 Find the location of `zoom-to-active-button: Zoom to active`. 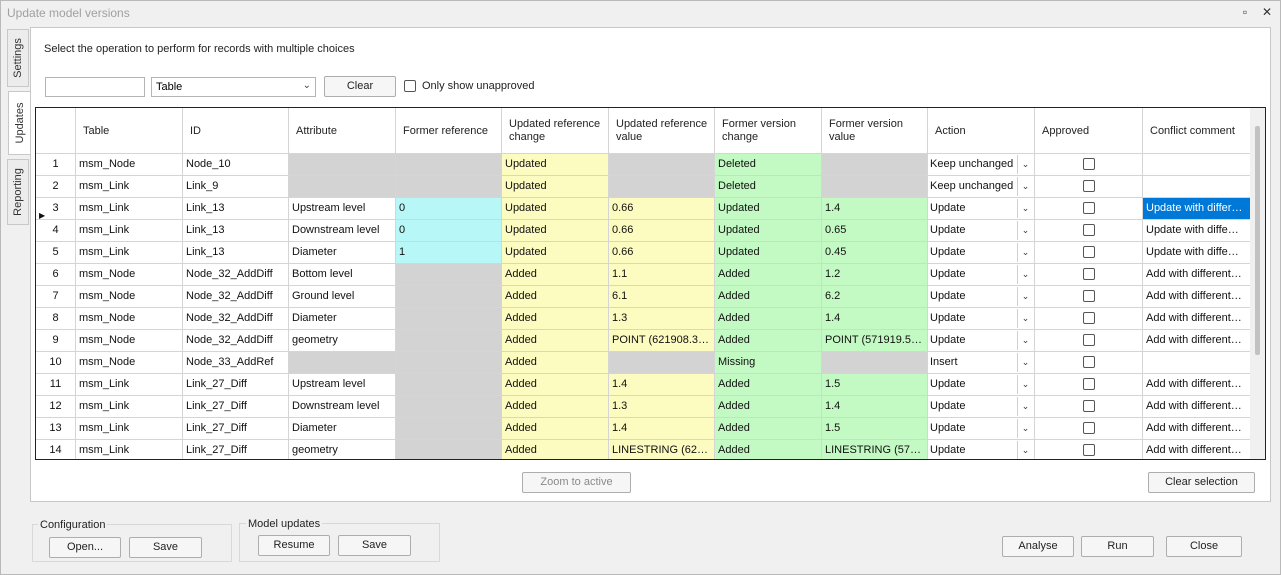

zoom-to-active-button: Zoom to active is located at coordinates (576, 482).